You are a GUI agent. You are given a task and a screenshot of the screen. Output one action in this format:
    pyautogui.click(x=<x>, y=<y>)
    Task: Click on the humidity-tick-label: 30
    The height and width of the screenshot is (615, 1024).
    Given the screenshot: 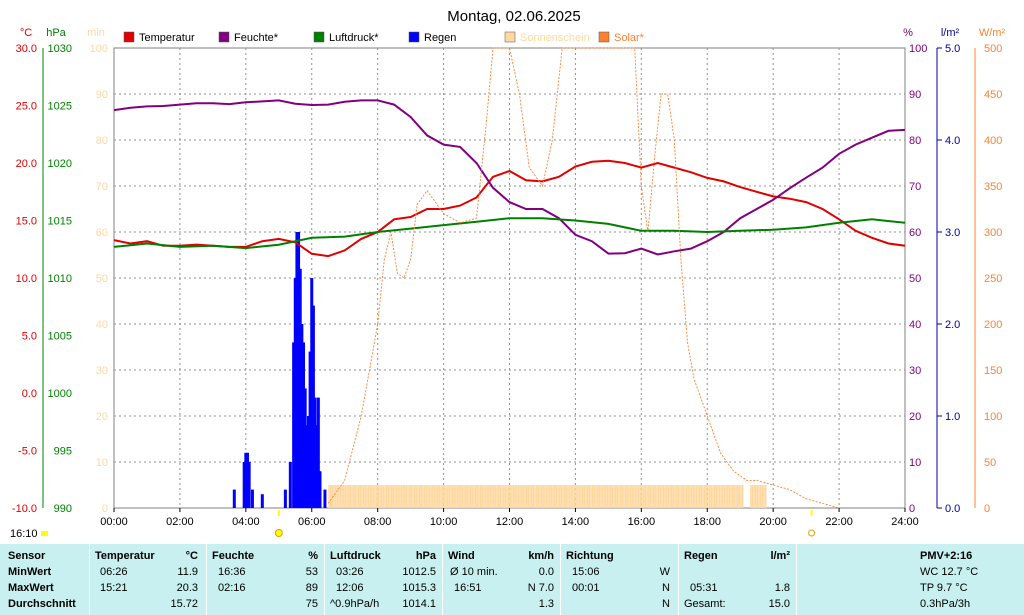 What is the action you would take?
    pyautogui.click(x=915, y=371)
    